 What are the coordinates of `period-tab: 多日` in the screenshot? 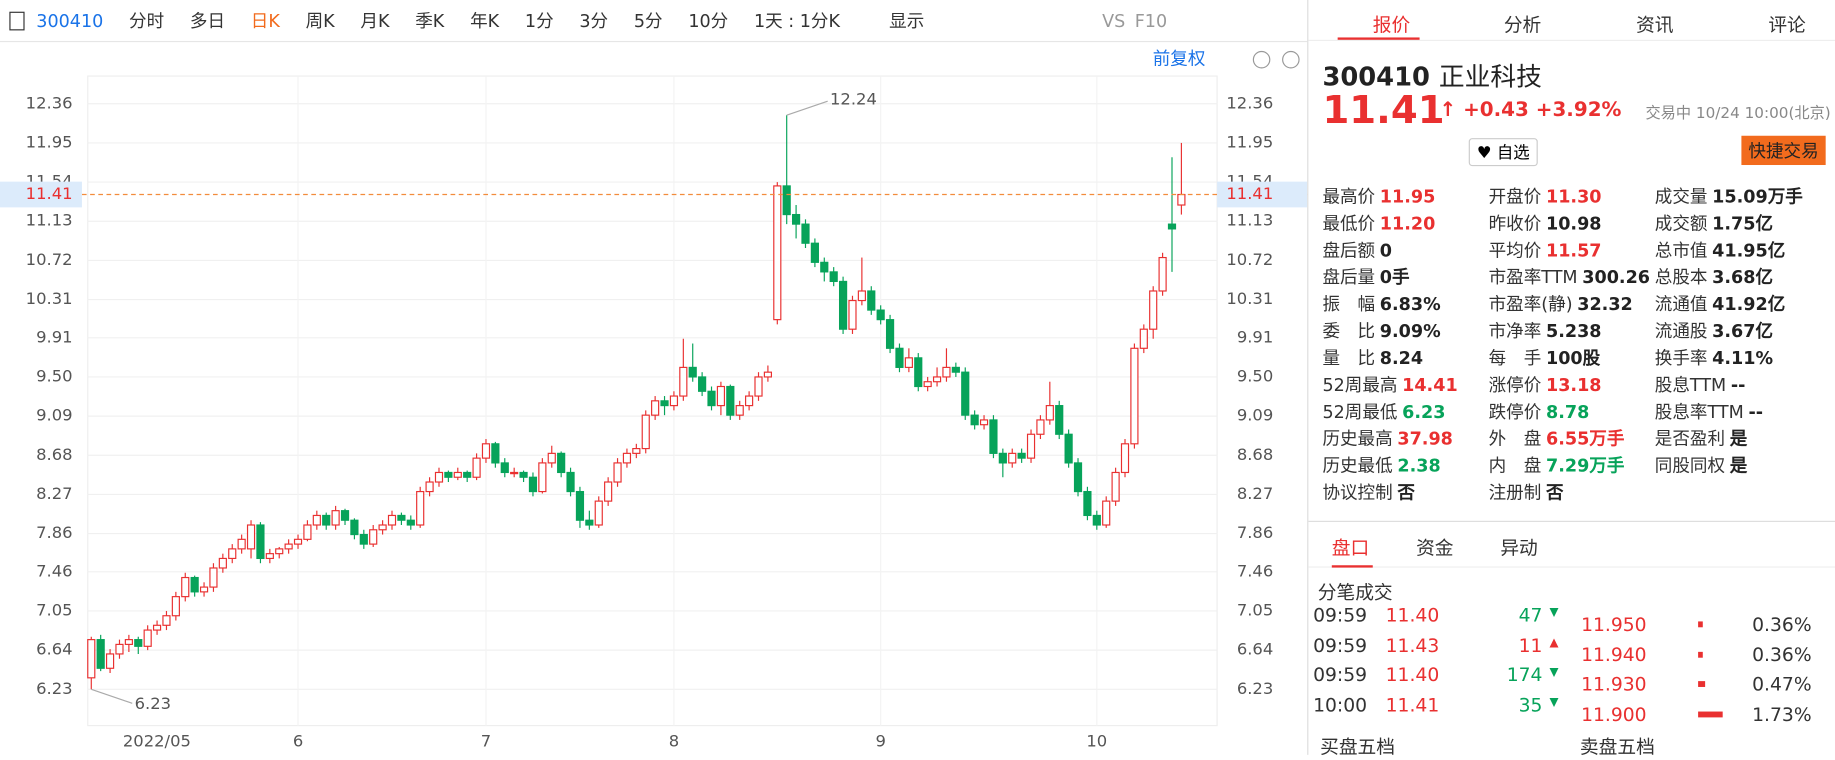 It's located at (207, 21).